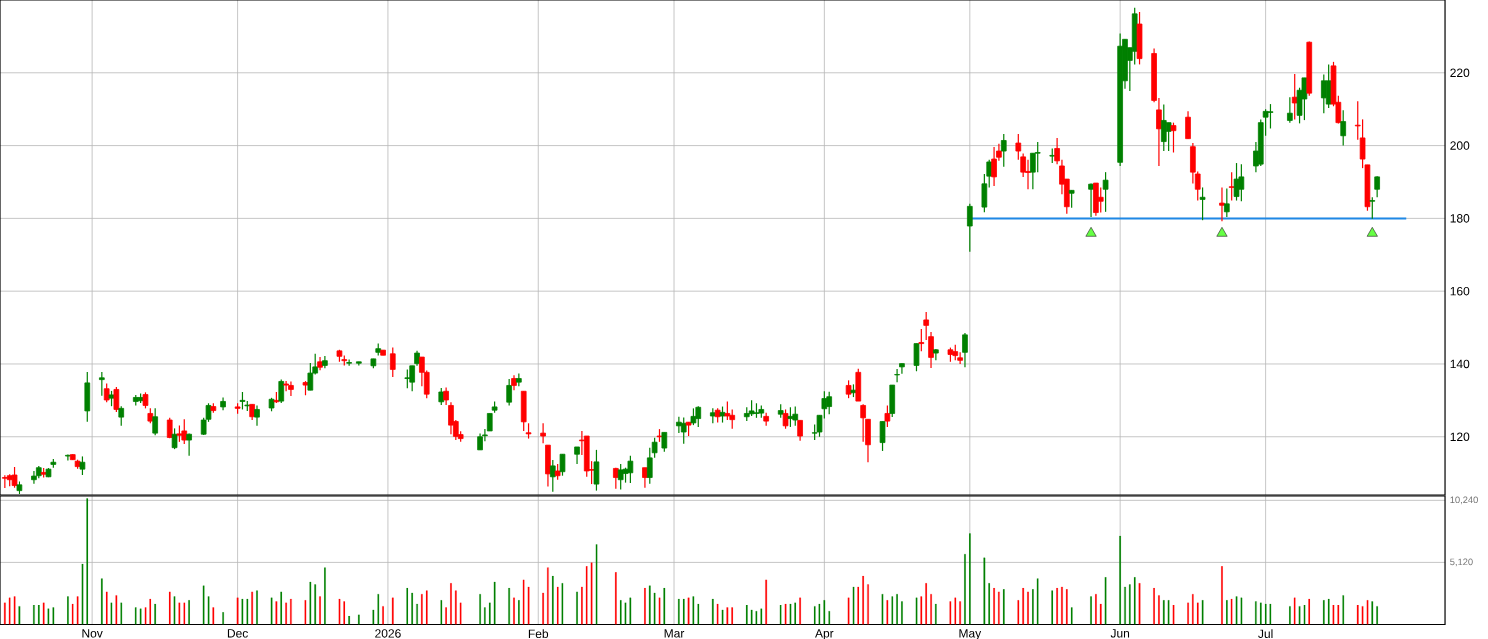 This screenshot has height=639, width=1488. What do you see at coordinates (1461, 562) in the screenshot?
I see `y-tick-label: 5,120` at bounding box center [1461, 562].